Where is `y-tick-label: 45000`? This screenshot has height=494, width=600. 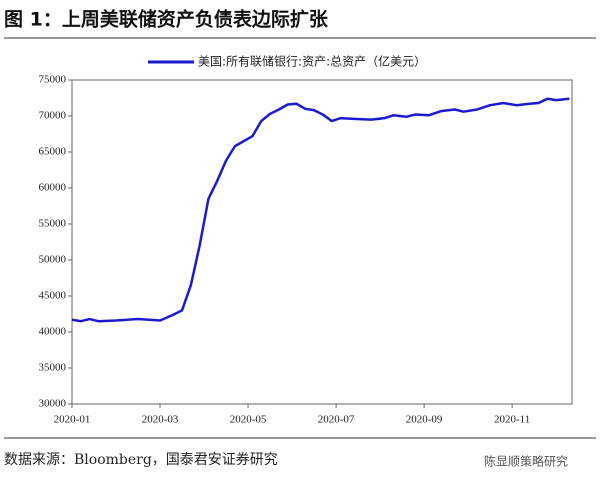 y-tick-label: 45000 is located at coordinates (53, 296).